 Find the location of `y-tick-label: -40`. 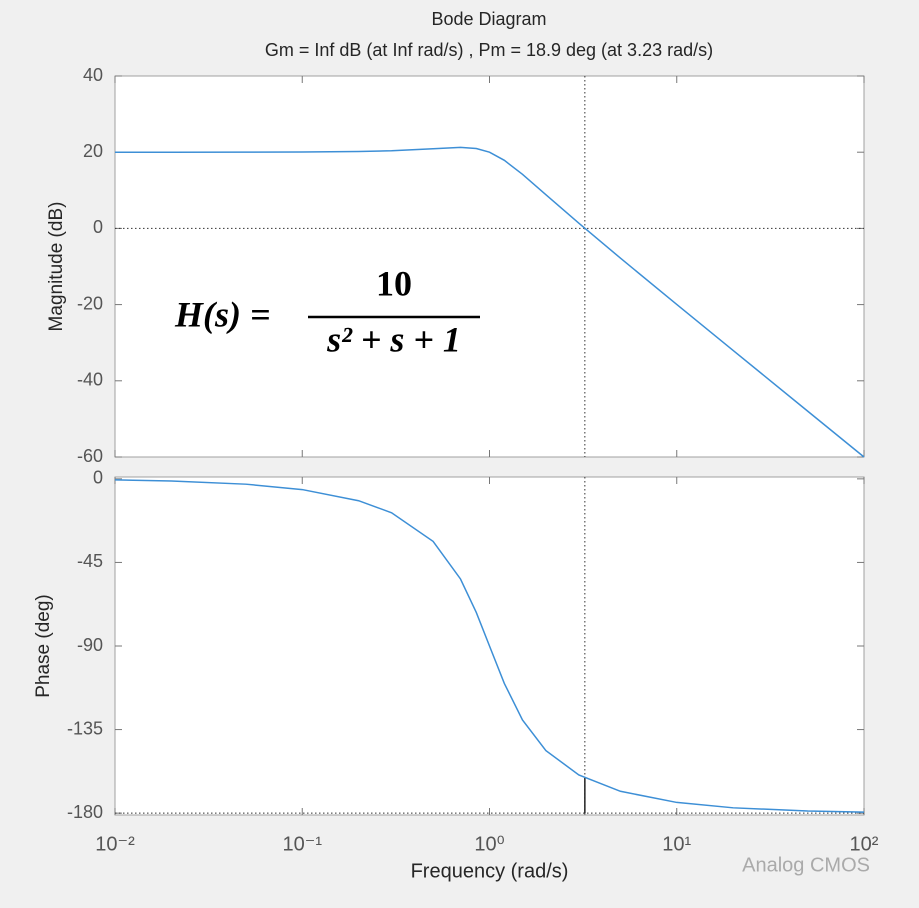

y-tick-label: -40 is located at coordinates (90, 380).